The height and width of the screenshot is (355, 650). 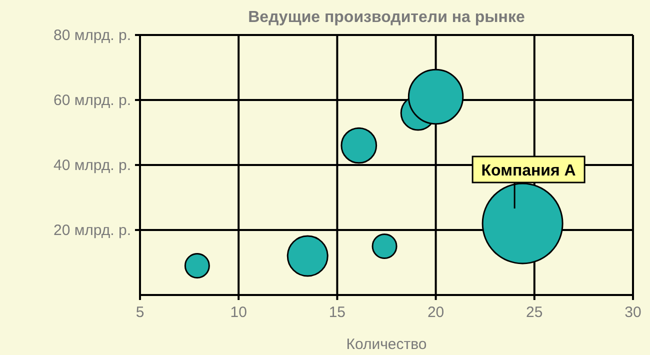 I want to click on x-axis-title: Количество, so click(x=386, y=344).